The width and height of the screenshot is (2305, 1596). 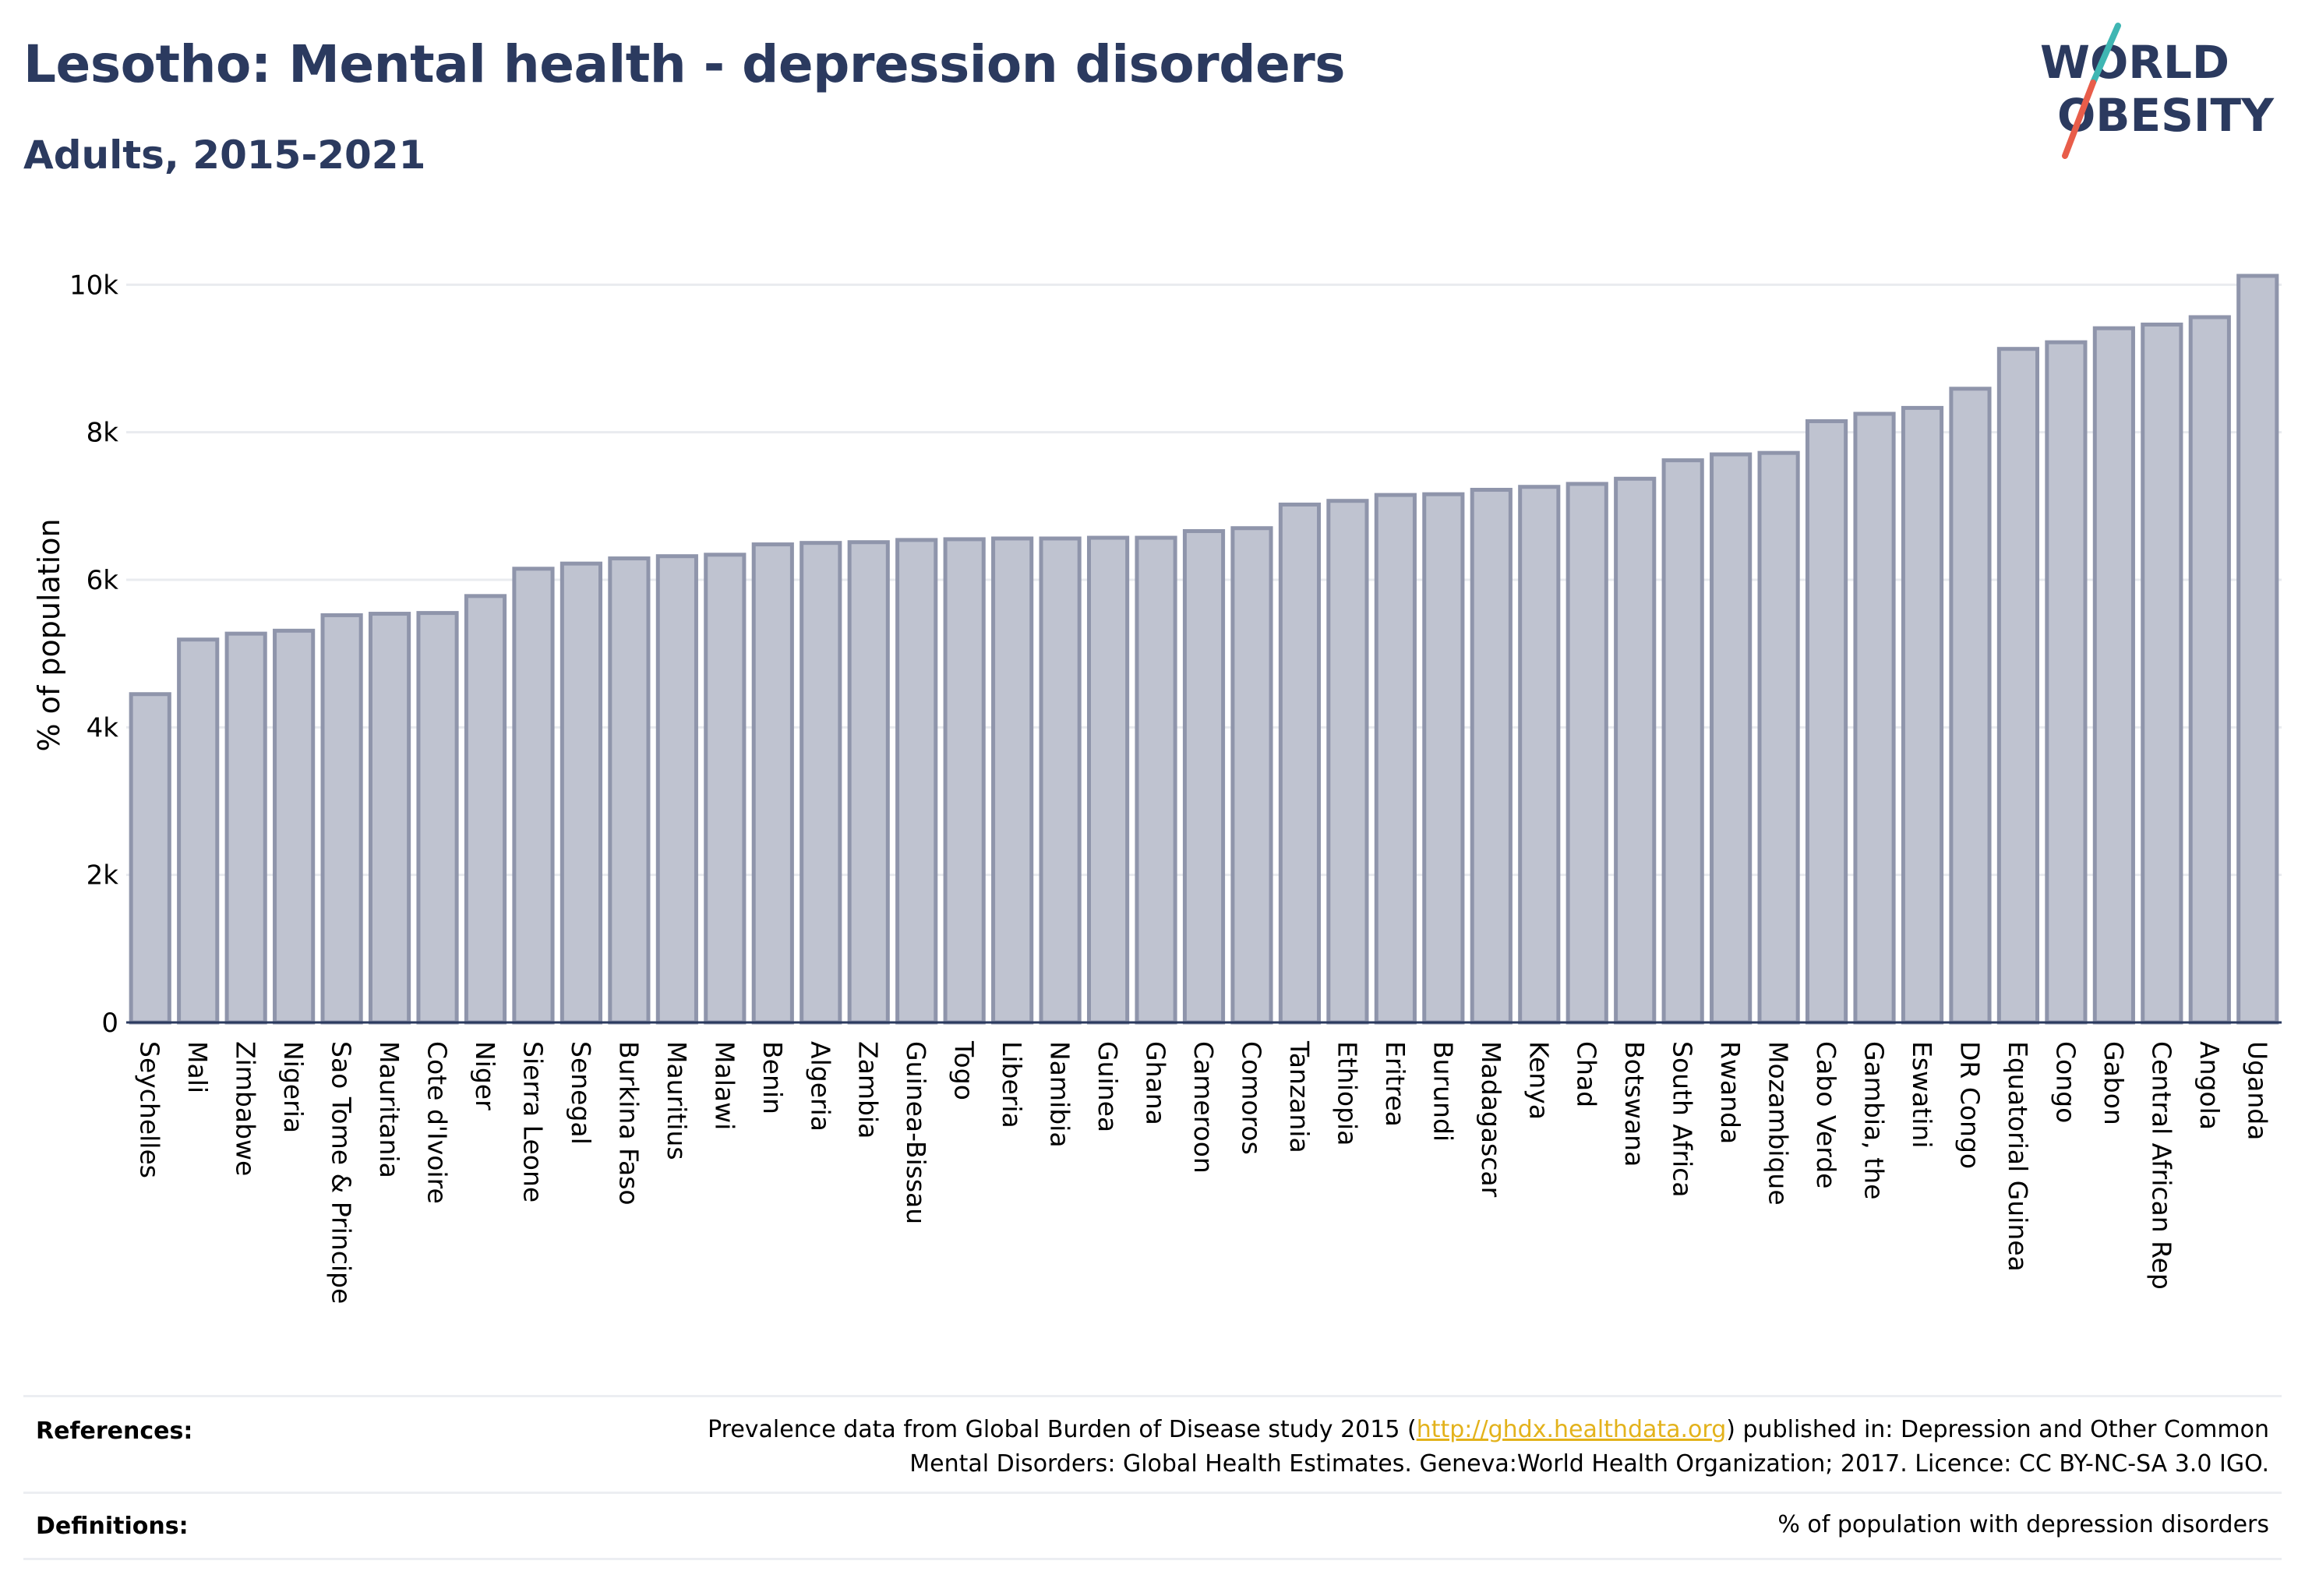 I want to click on x-tick-label: Liberia, so click(x=1012, y=1084).